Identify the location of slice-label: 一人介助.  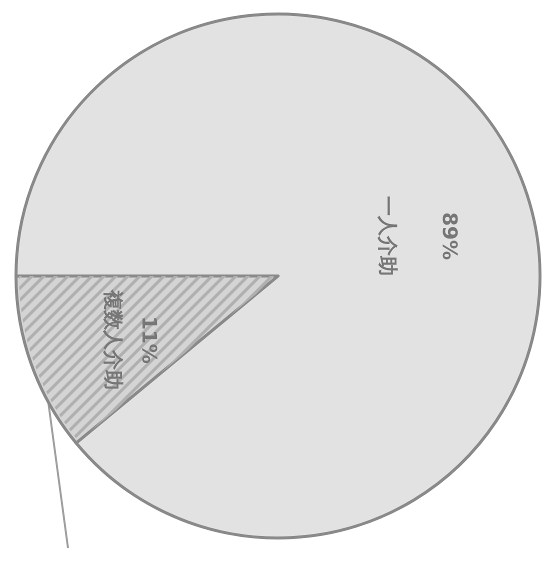
(388, 236).